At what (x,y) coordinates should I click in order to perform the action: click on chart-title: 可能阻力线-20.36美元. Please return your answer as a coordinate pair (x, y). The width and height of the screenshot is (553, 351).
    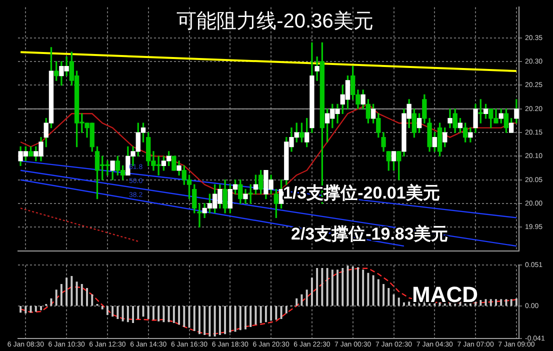
    Looking at the image, I should click on (275, 21).